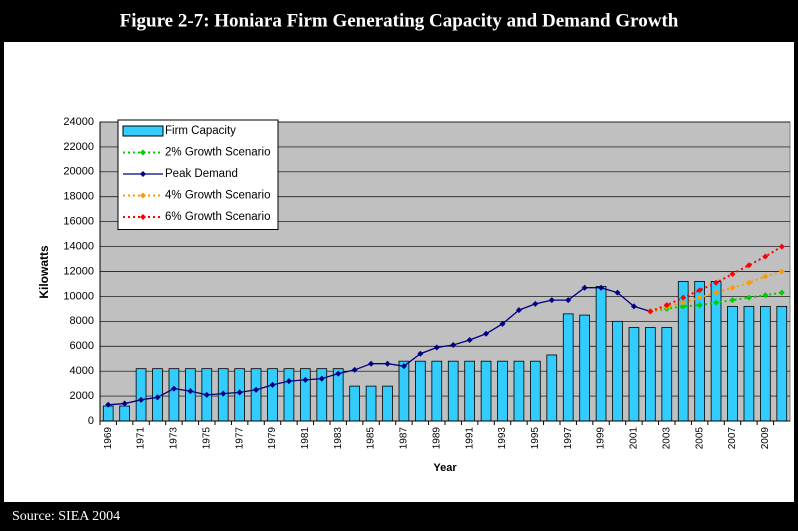 This screenshot has height=531, width=798. What do you see at coordinates (217, 196) in the screenshot?
I see `legend-label: 4% Growth Scenario` at bounding box center [217, 196].